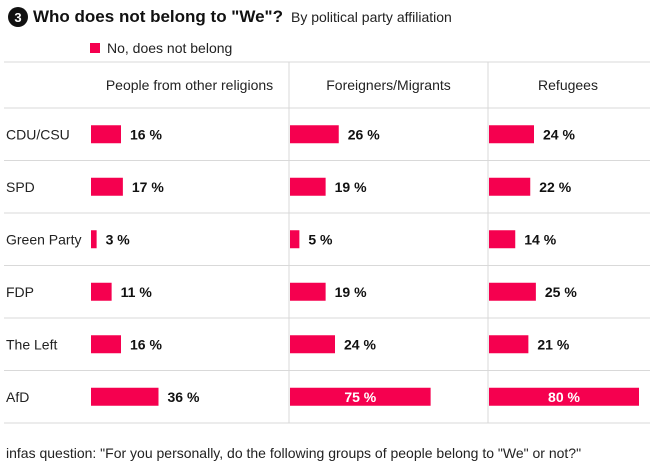  I want to click on row-label-cdu-csu: CDU/CSU, so click(38, 134).